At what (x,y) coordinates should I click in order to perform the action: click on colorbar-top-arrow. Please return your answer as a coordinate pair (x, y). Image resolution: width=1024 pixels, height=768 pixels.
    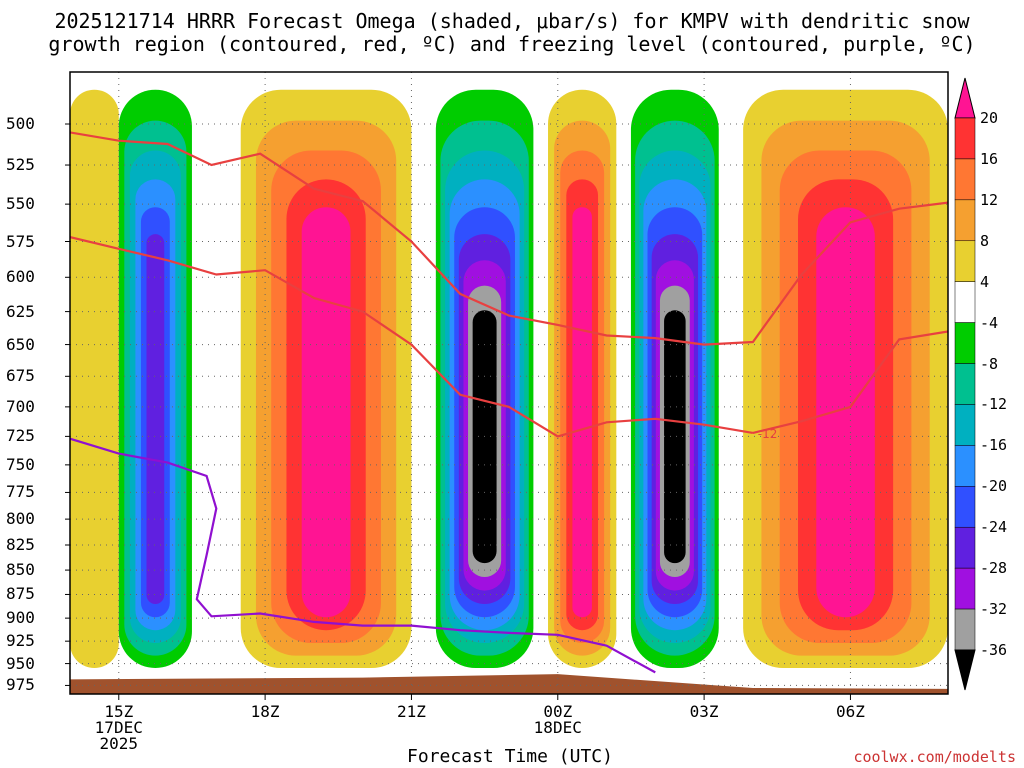
    Looking at the image, I should click on (965, 98).